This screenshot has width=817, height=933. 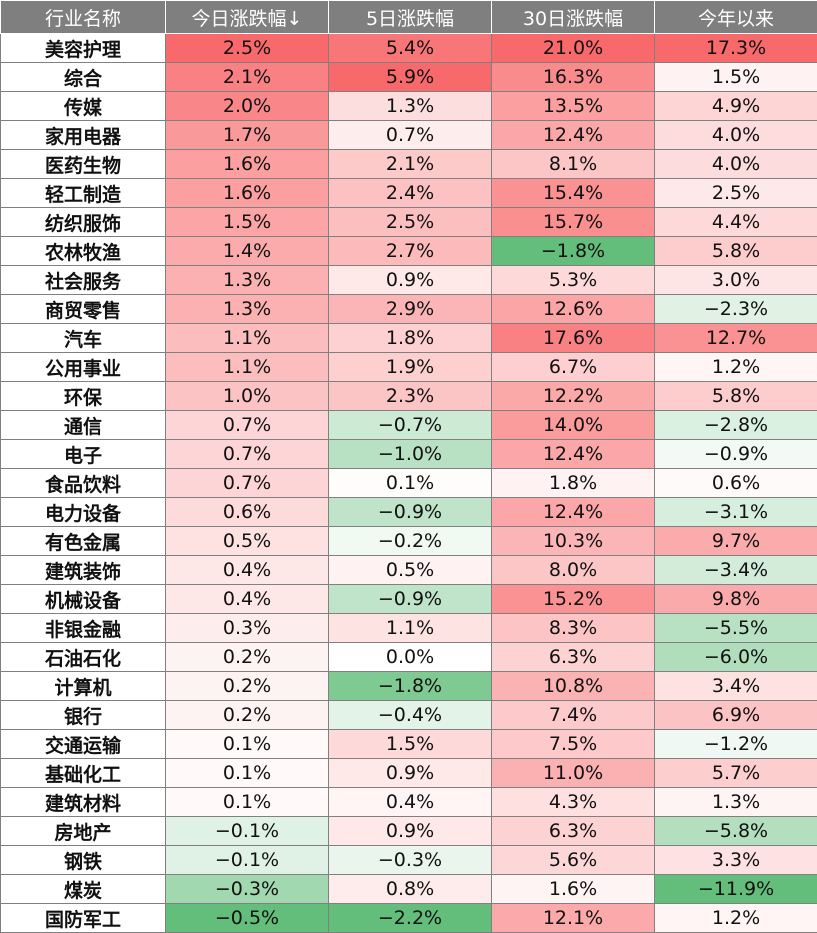 What do you see at coordinates (408, 541) in the screenshot?
I see `table-row: 有色金属 0.5% −0.2% 10.3% 9.7%` at bounding box center [408, 541].